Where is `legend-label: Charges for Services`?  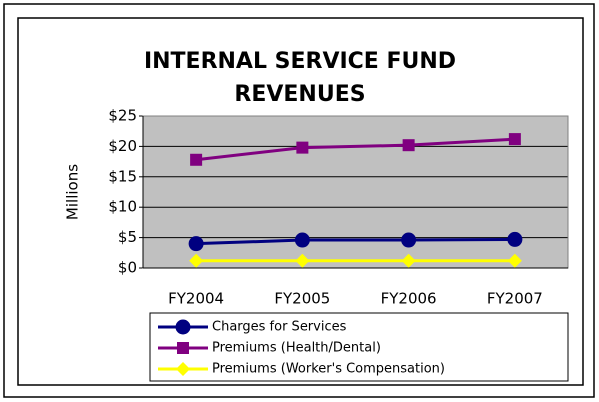 legend-label: Charges for Services is located at coordinates (279, 327).